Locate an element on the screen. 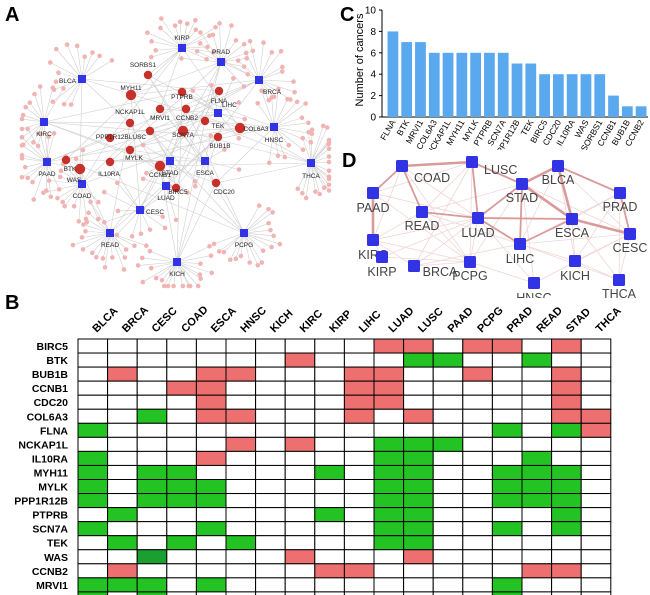  cell-bub1b-paad is located at coordinates (448, 374).